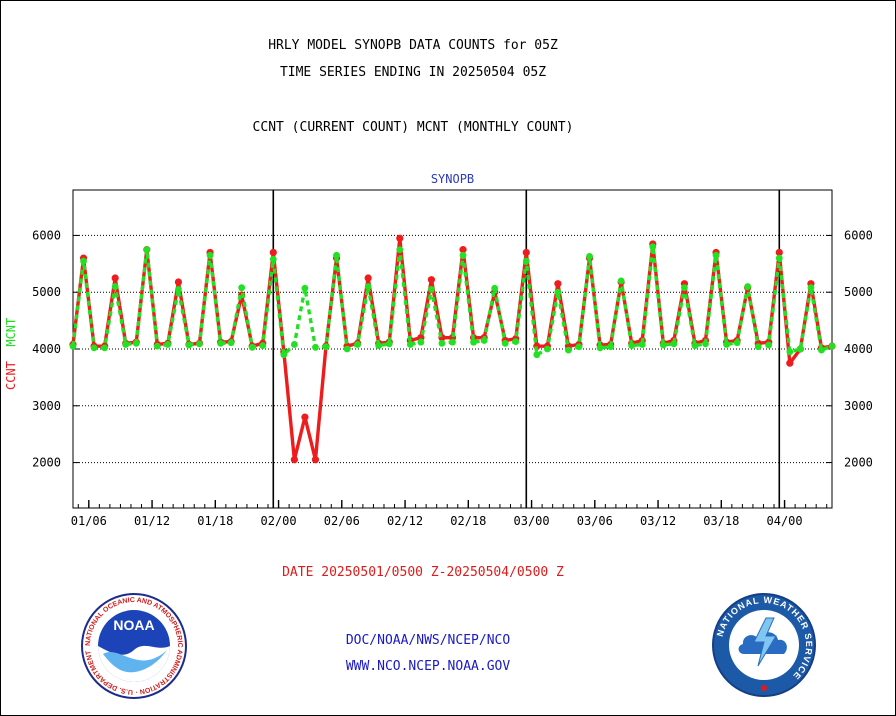 This screenshot has width=896, height=716. I want to click on y-tick-label: 4000, so click(46, 349).